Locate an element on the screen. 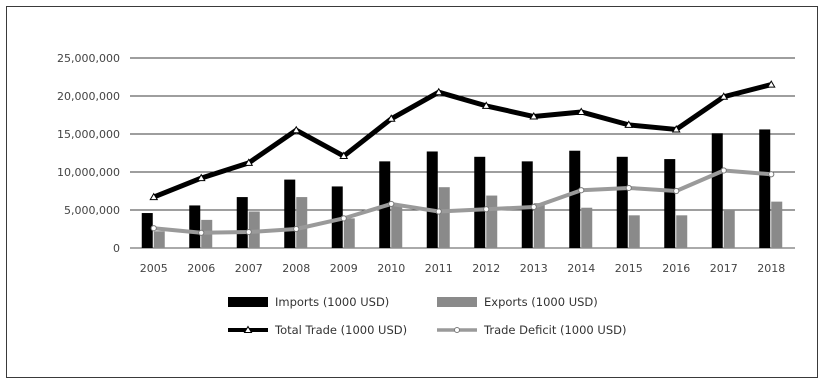  x-tick-label: 2016 is located at coordinates (676, 268).